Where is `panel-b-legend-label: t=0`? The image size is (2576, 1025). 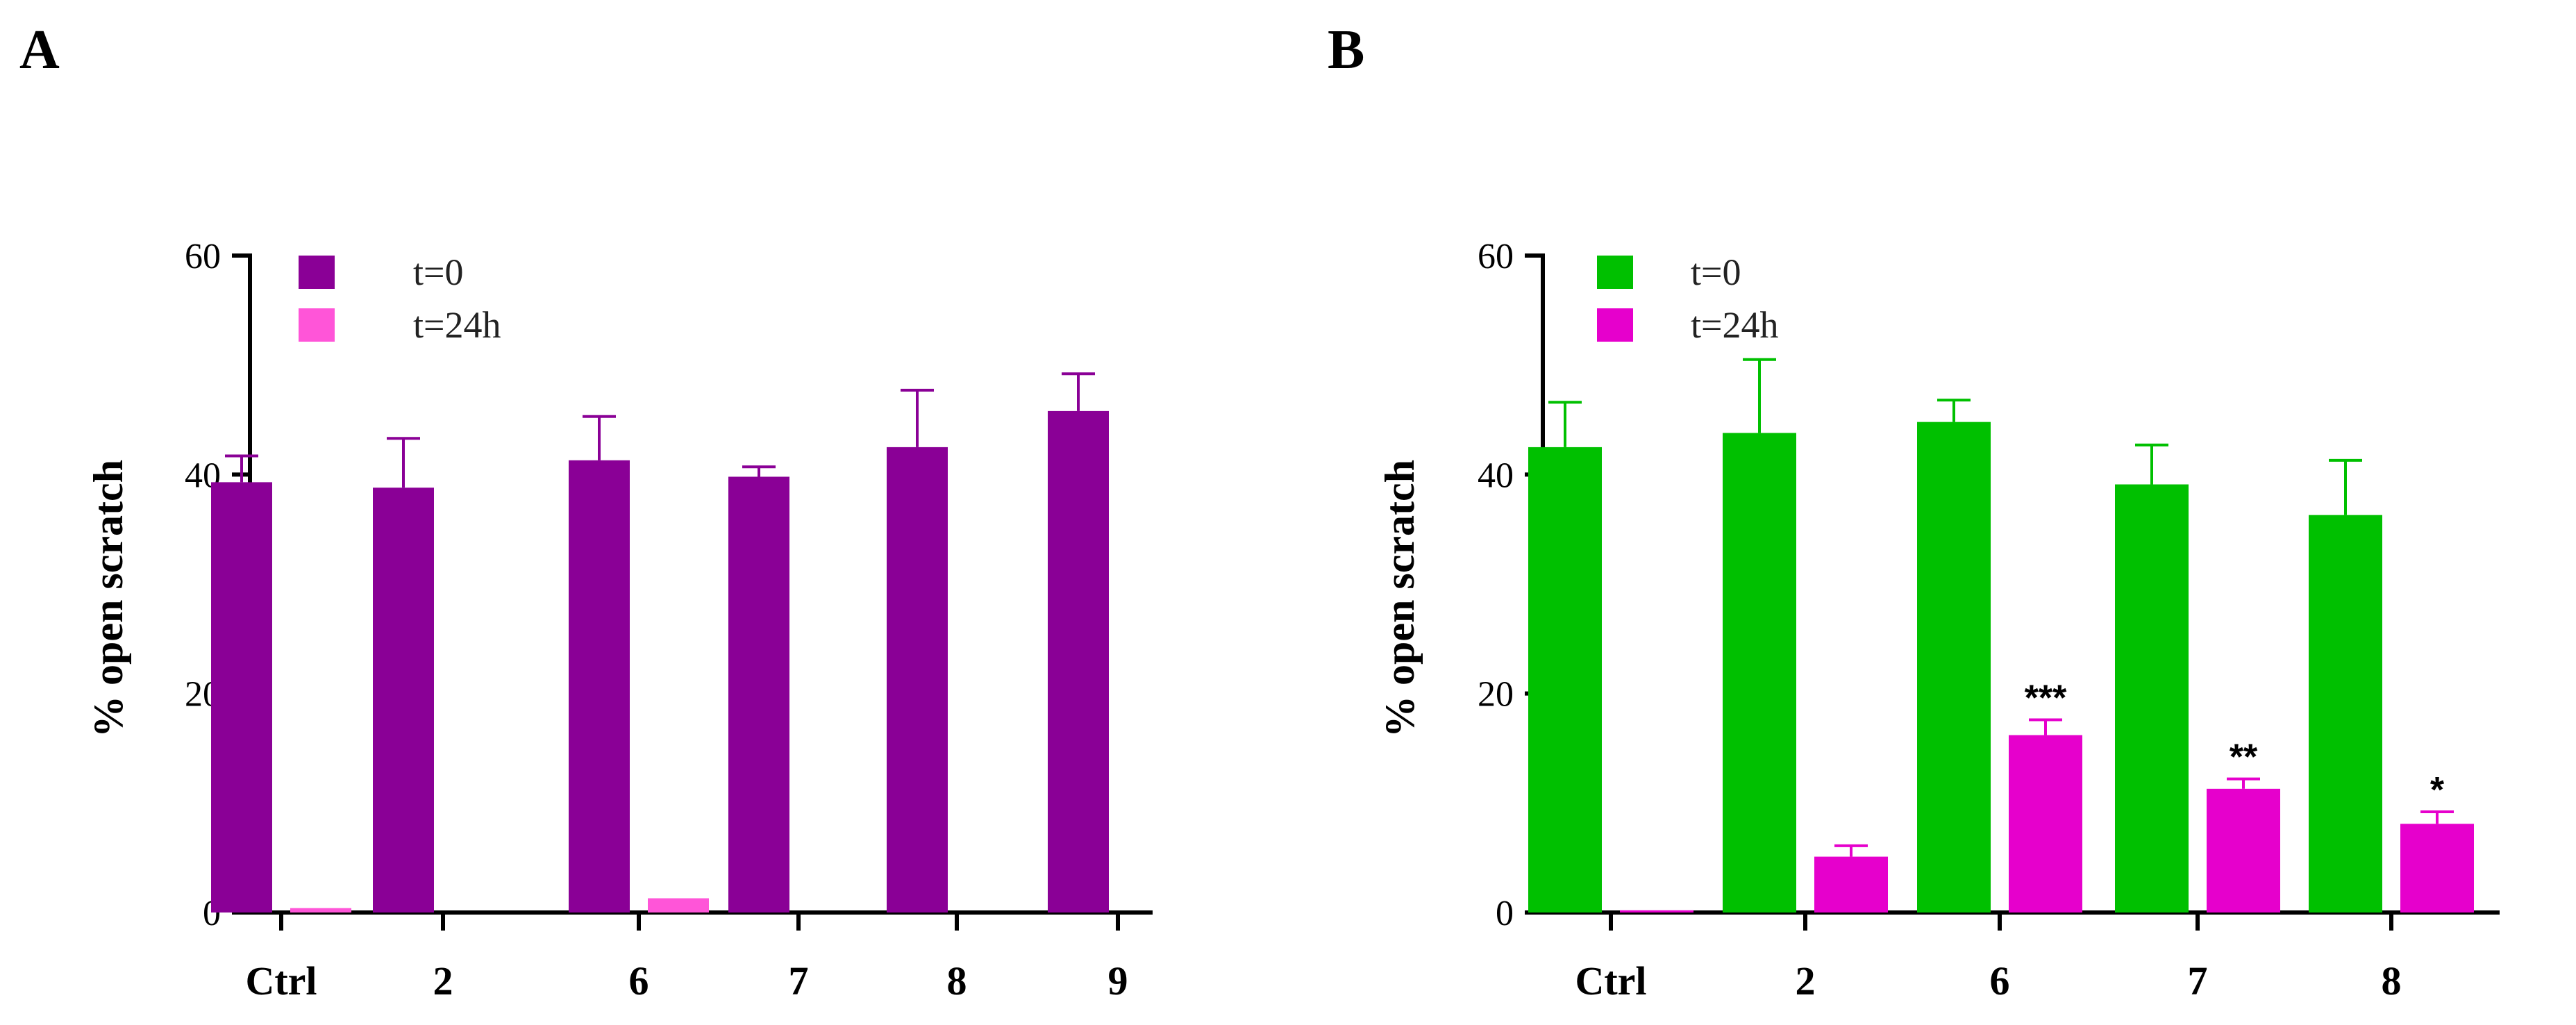 panel-b-legend-label: t=0 is located at coordinates (1716, 272).